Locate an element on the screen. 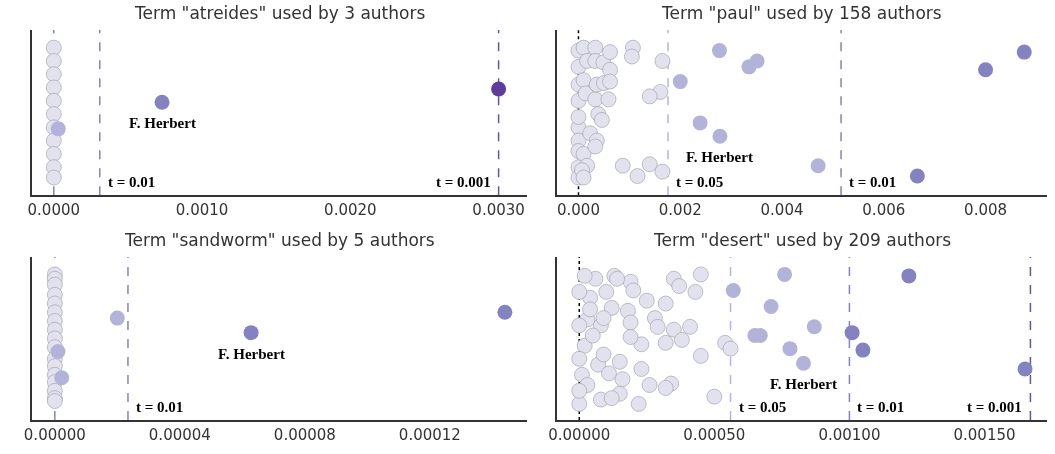 This screenshot has height=454, width=1055. chart-title: Term "sandworm" used by 5 authors is located at coordinates (279, 240).